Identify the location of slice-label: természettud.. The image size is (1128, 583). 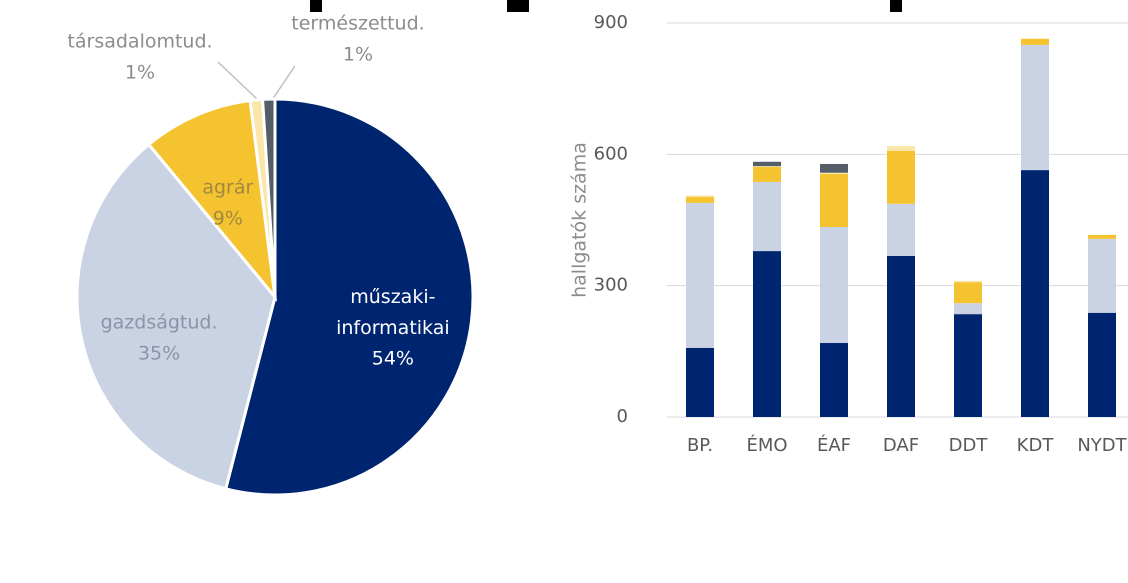
(357, 24).